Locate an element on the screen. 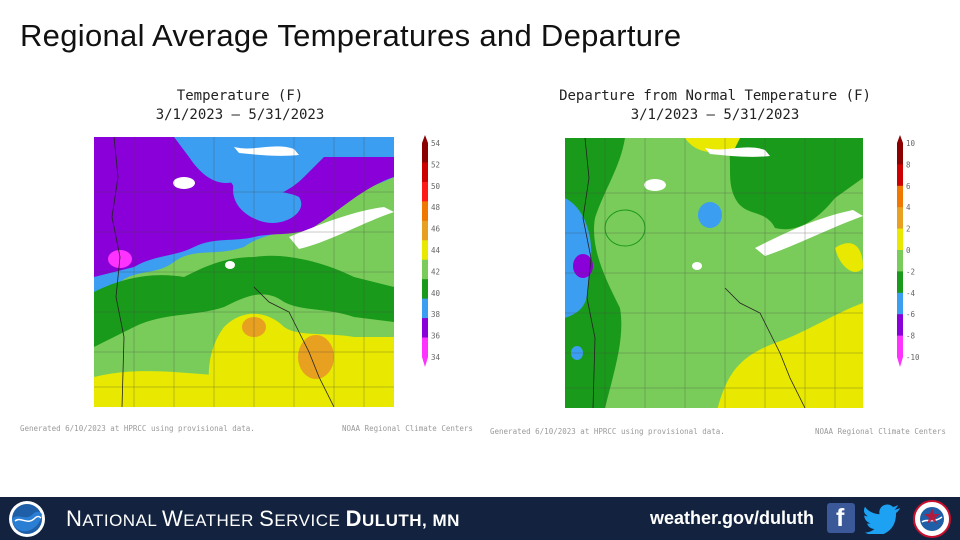 This screenshot has width=960, height=540. legend-tick-label: 34 is located at coordinates (436, 357).